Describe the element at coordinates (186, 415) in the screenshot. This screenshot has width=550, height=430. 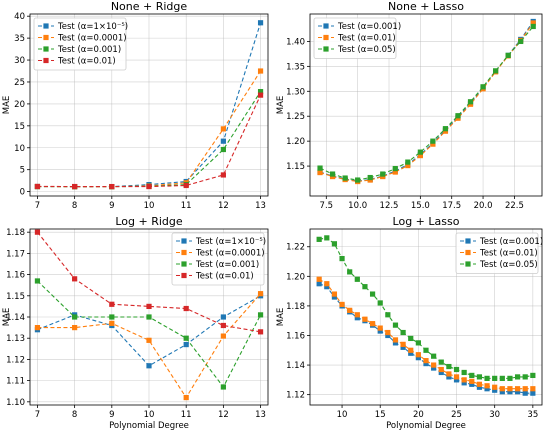
I see `x-tick-label: 11` at that location.